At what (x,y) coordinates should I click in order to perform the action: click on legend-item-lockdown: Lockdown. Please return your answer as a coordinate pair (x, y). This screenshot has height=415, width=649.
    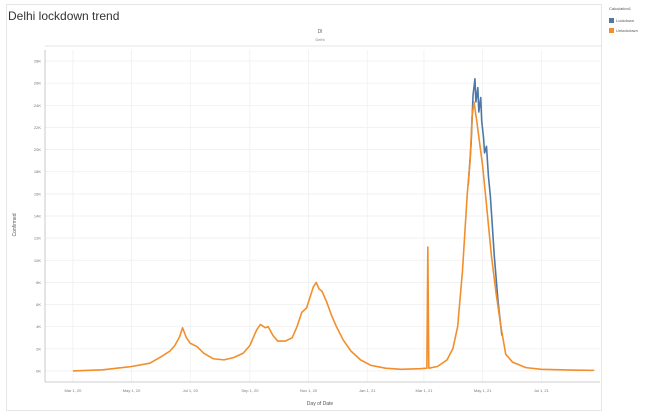
    Looking at the image, I should click on (622, 21).